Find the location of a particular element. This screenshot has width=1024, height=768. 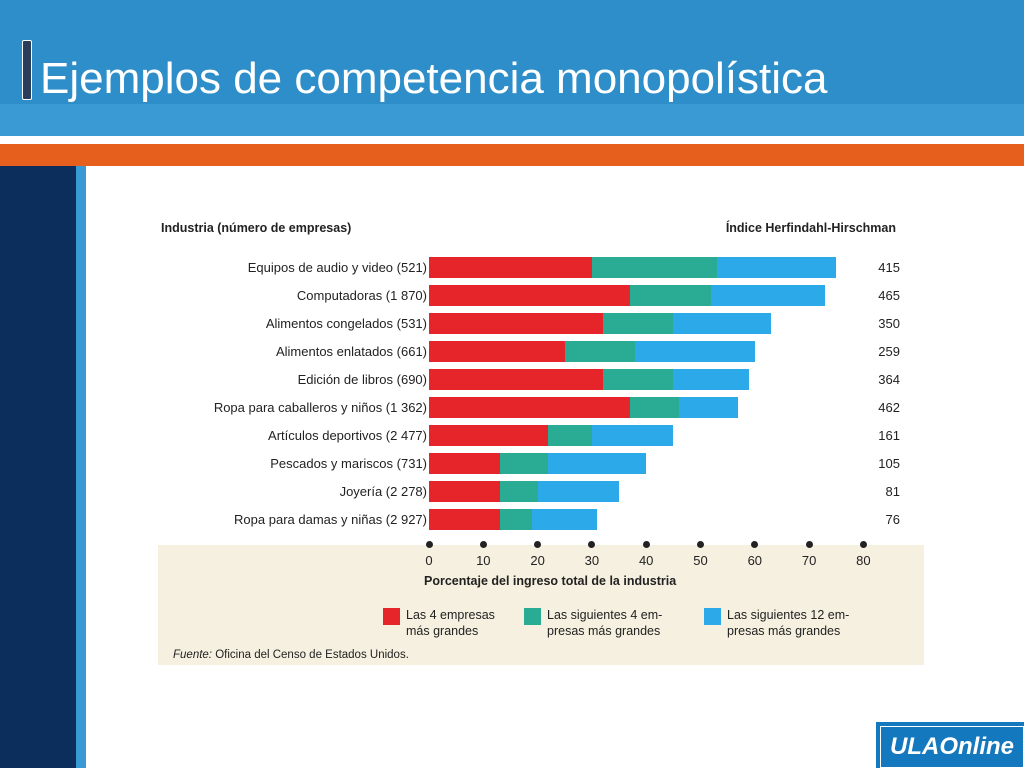

hhi-value: 350 is located at coordinates (889, 323).